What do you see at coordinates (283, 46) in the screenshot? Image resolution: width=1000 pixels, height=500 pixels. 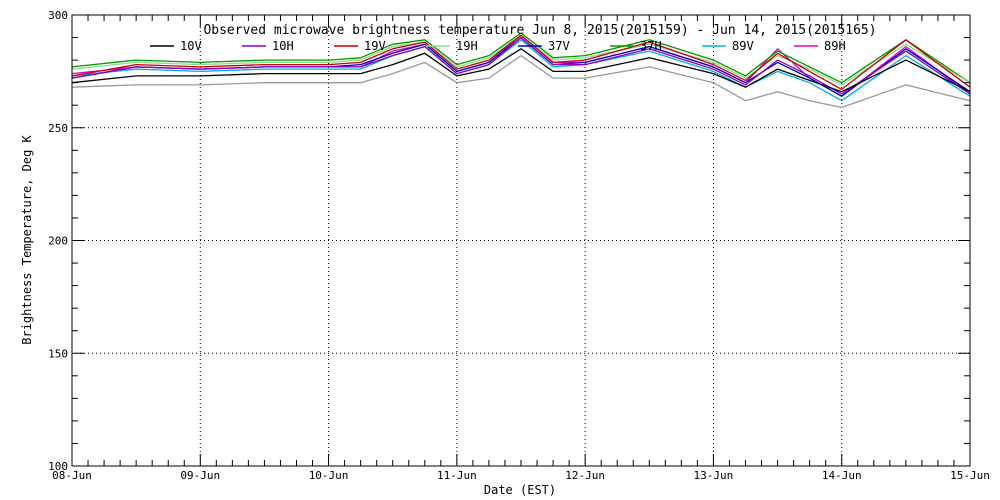 I see `legend-label-10h: 10H` at bounding box center [283, 46].